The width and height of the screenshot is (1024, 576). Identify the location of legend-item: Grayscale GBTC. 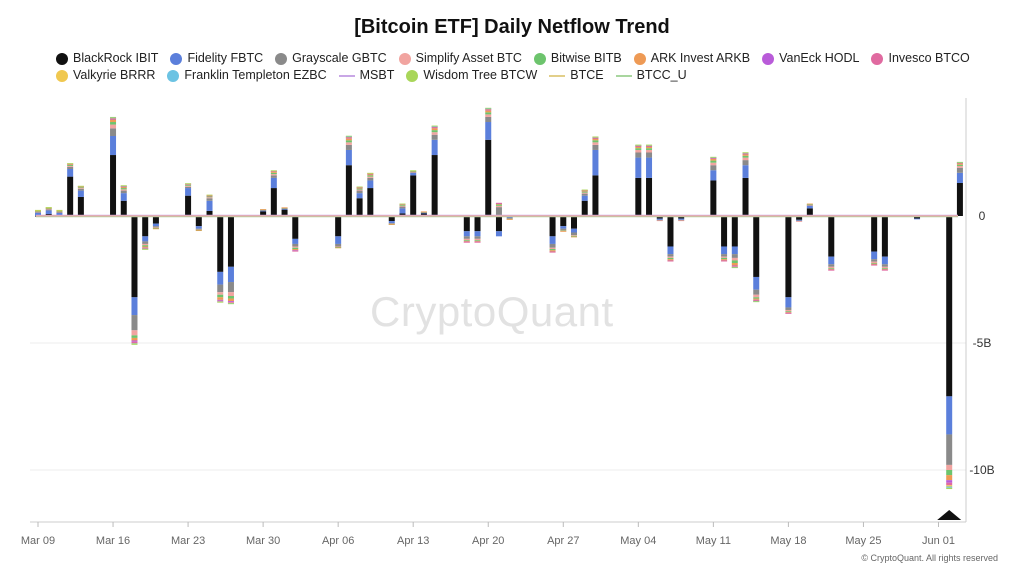
(331, 58).